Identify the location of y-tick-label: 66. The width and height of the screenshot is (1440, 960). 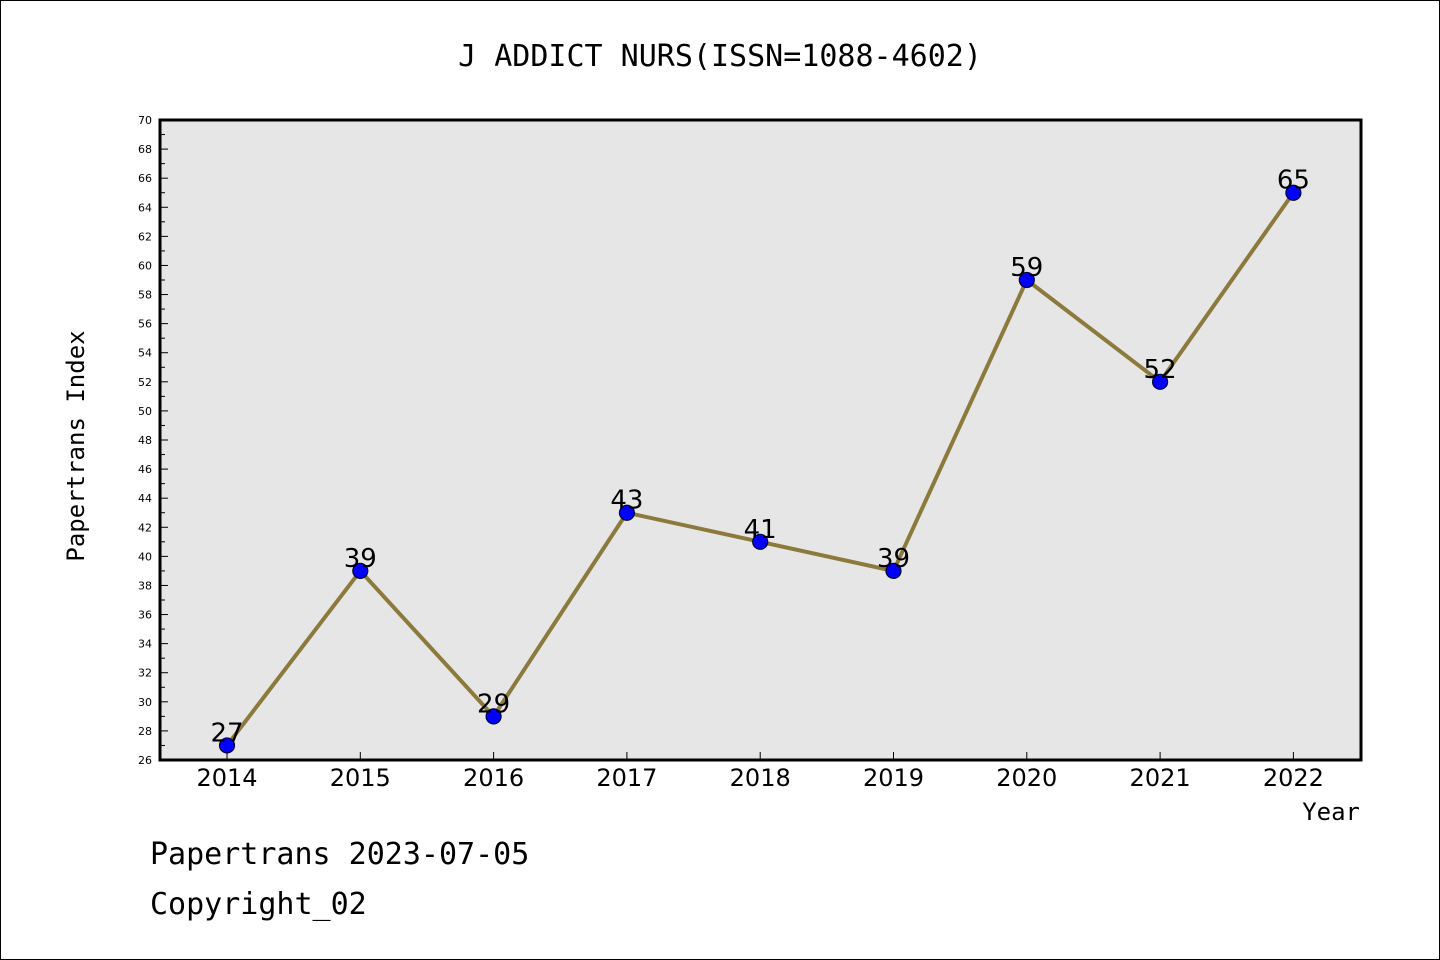
(145, 178).